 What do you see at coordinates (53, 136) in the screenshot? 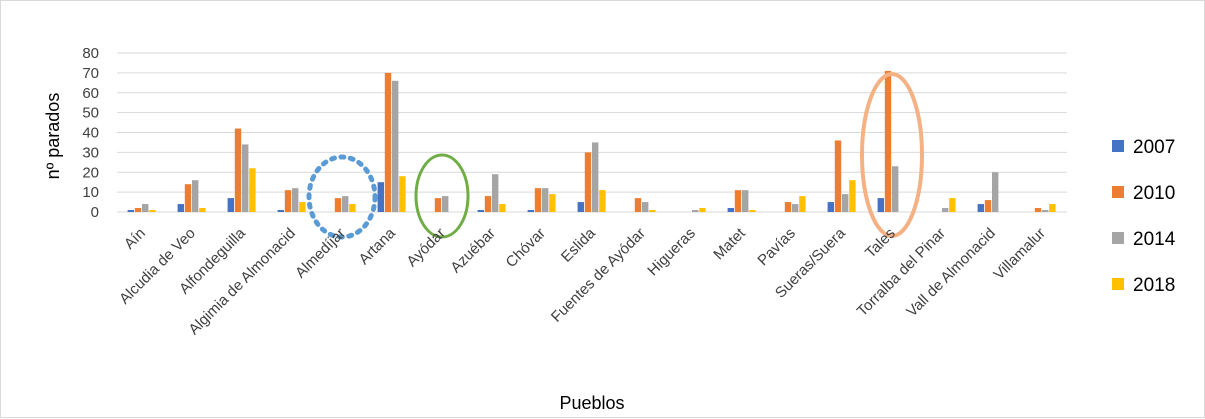
I see `y-axis-title: nº parados` at bounding box center [53, 136].